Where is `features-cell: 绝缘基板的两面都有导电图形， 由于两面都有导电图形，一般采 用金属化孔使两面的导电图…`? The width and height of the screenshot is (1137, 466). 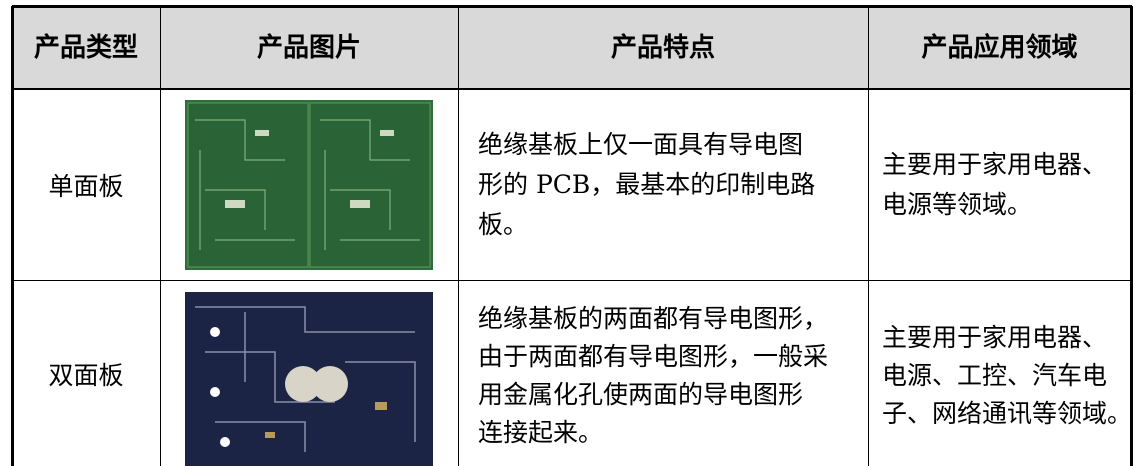
features-cell: 绝缘基板的两面都有导电图形， 由于两面都有导电图形，一般采 用金属化孔使两面的导电图… is located at coordinates (670, 375).